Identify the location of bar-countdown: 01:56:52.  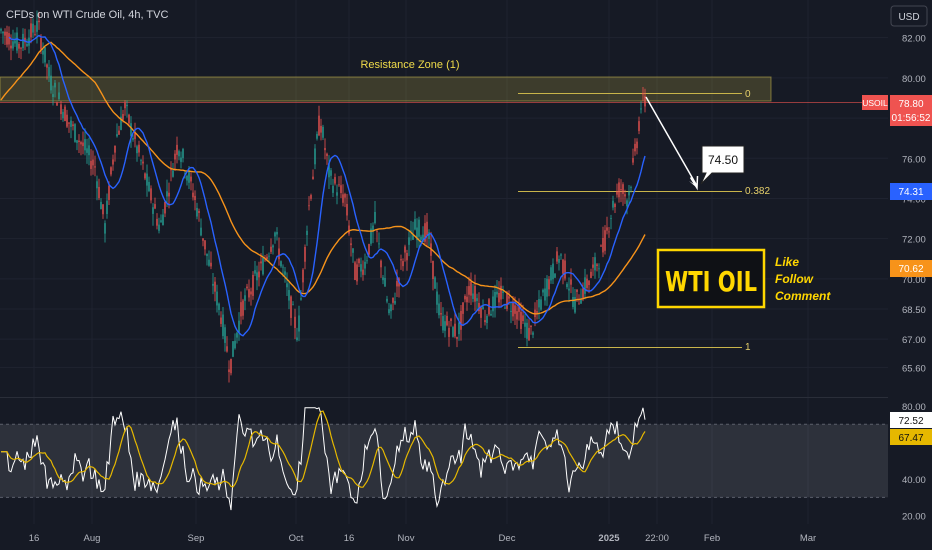
(911, 118).